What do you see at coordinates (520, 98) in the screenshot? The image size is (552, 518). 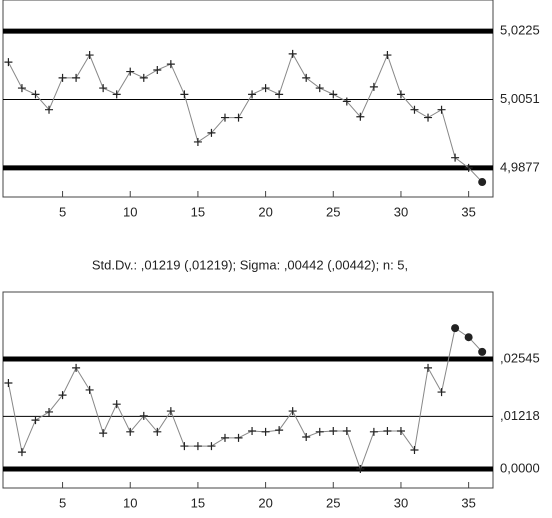 I see `y-tick-label: 5,0051` at bounding box center [520, 98].